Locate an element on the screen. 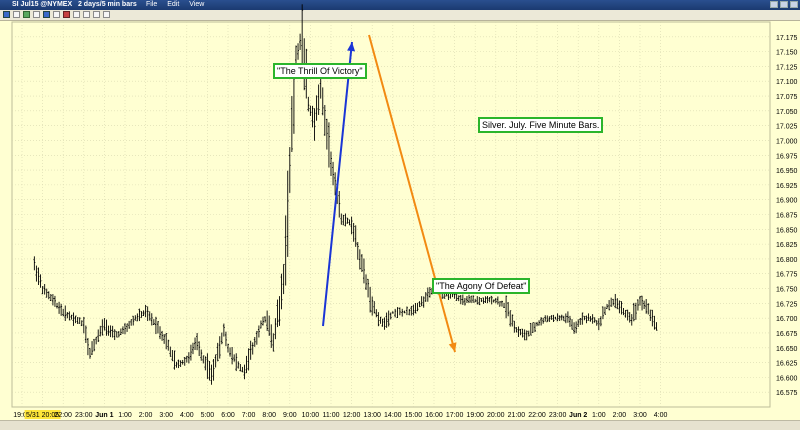  menu-view: View is located at coordinates (197, 4).